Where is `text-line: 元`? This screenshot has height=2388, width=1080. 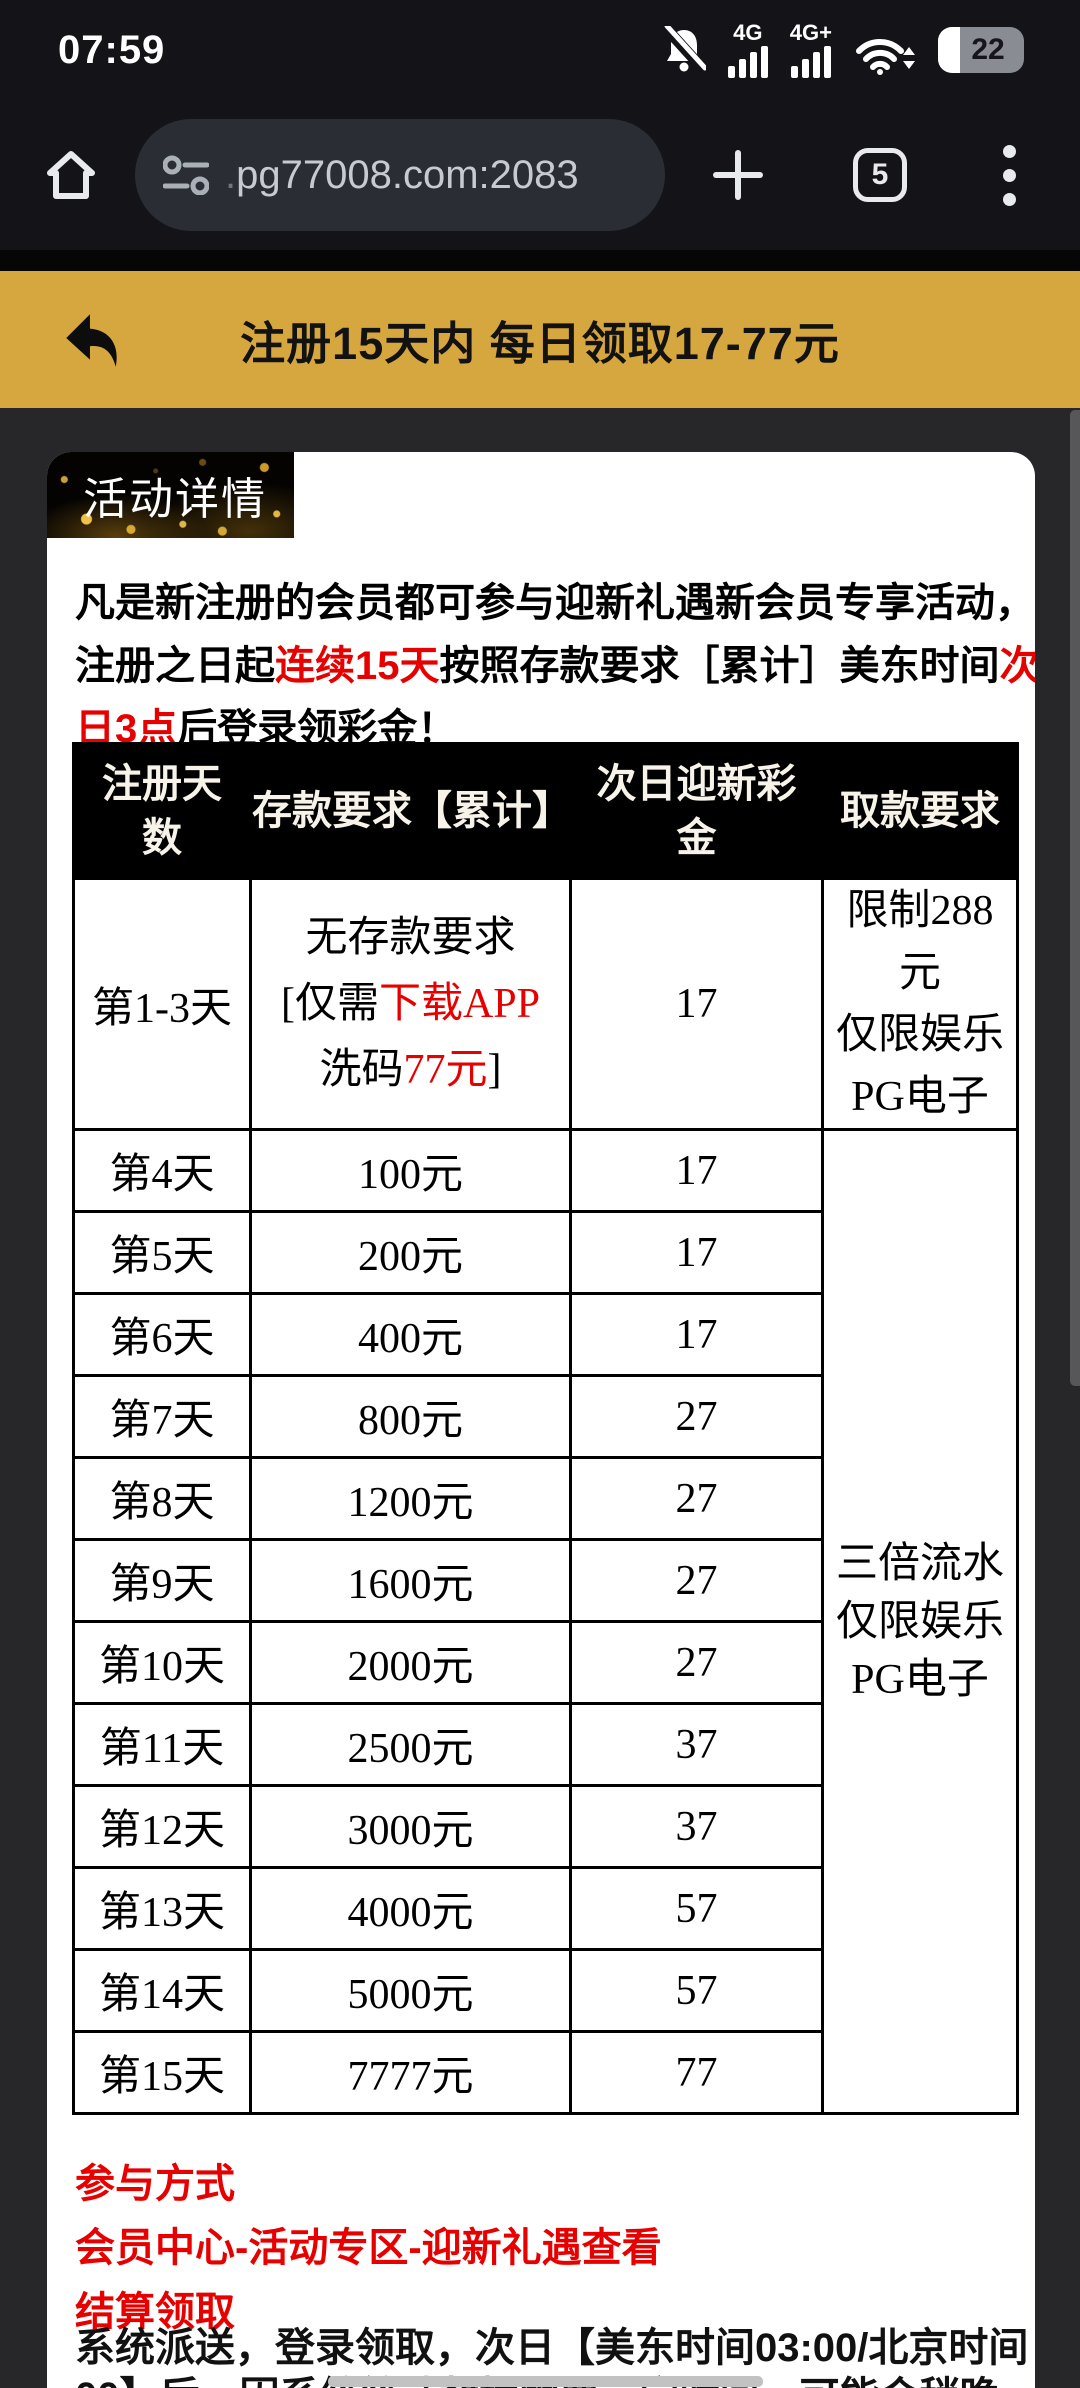
text-line: 元 is located at coordinates (919, 973).